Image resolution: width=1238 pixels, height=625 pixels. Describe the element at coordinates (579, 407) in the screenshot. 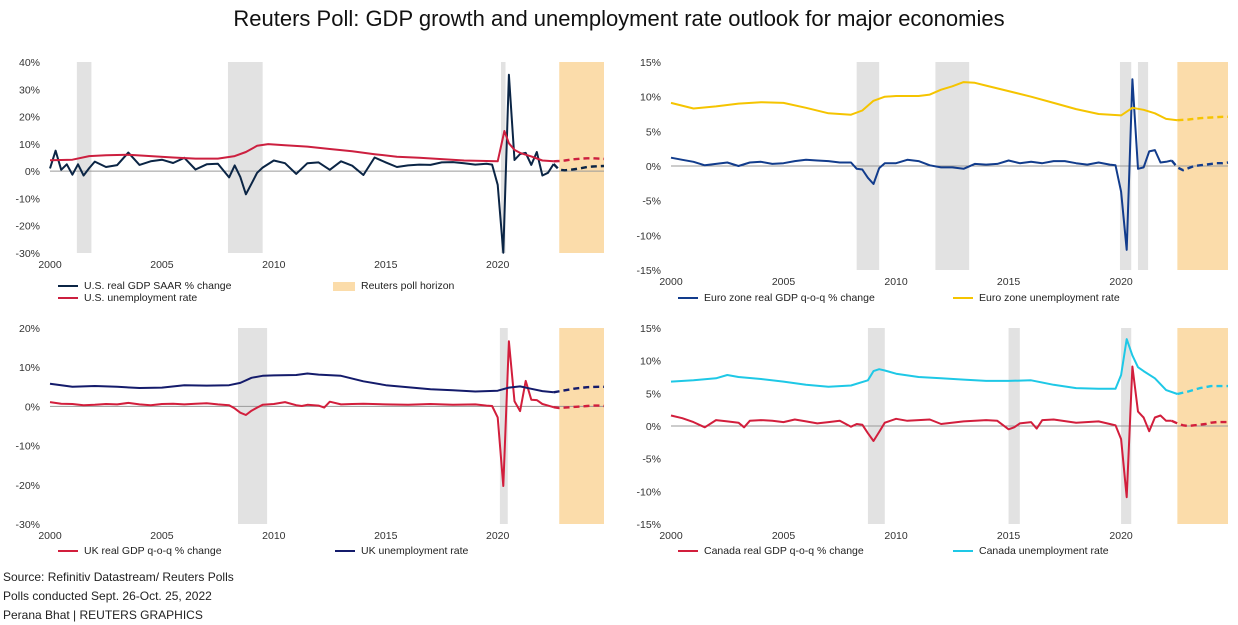

I see `forecast-line-uk_gdp` at that location.